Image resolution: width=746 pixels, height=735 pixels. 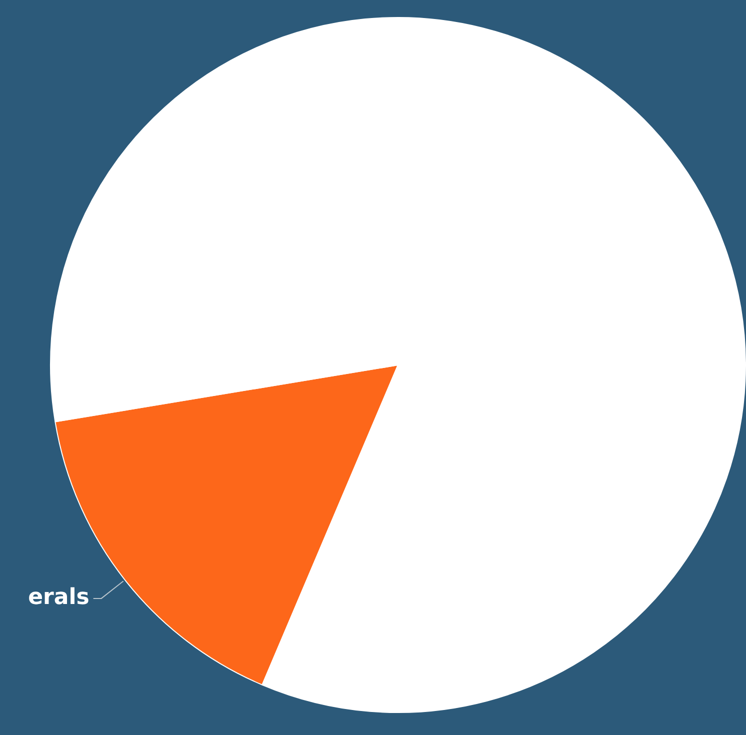 What do you see at coordinates (59, 597) in the screenshot?
I see `slice-label: erals` at bounding box center [59, 597].